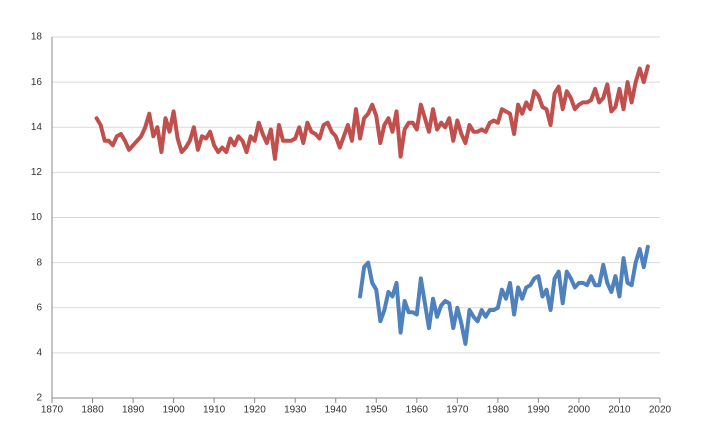 This screenshot has height=441, width=701. I want to click on y-tick-label: 8, so click(39, 262).